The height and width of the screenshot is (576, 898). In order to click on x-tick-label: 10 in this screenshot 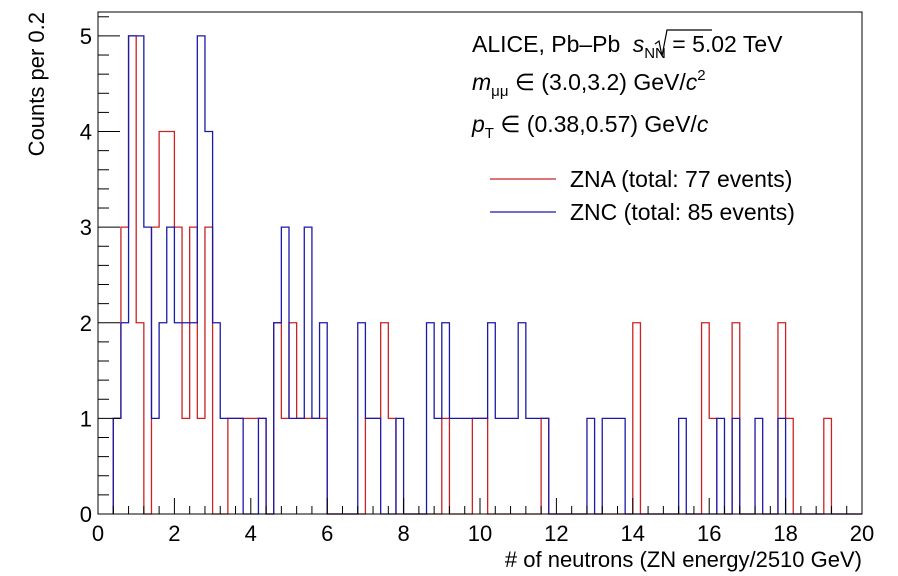, I will do `click(480, 533)`.